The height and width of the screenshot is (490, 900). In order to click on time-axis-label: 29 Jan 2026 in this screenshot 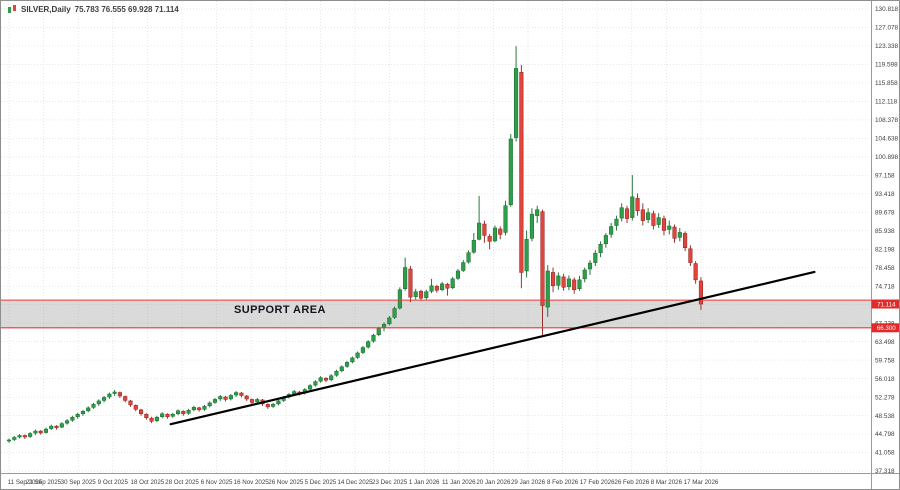, I will do `click(528, 482)`.